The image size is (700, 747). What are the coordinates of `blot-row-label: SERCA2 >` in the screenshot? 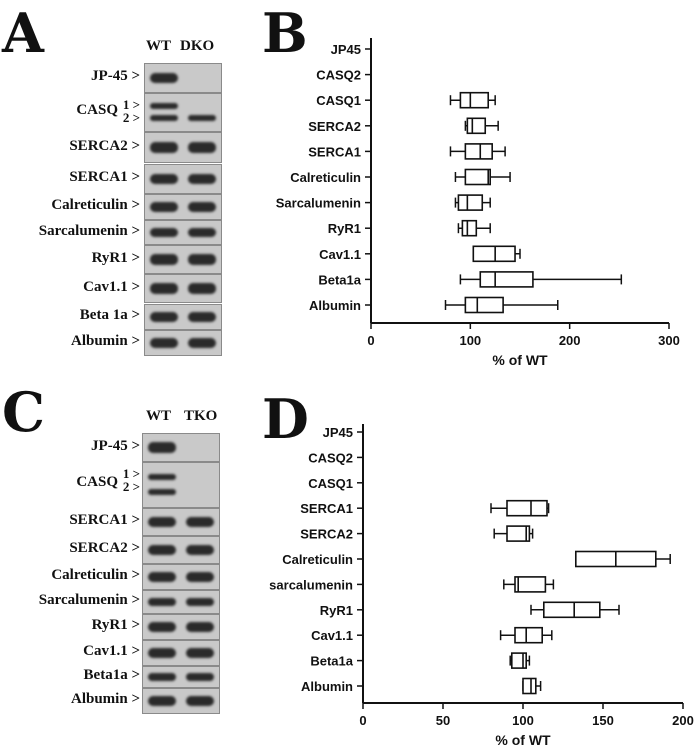 It's located at (104, 548).